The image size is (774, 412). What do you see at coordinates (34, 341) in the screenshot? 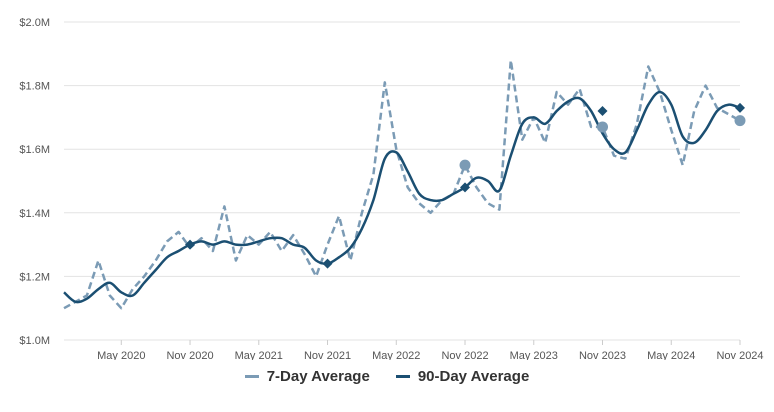
I see `y-tick-label: $1.0M` at bounding box center [34, 341].